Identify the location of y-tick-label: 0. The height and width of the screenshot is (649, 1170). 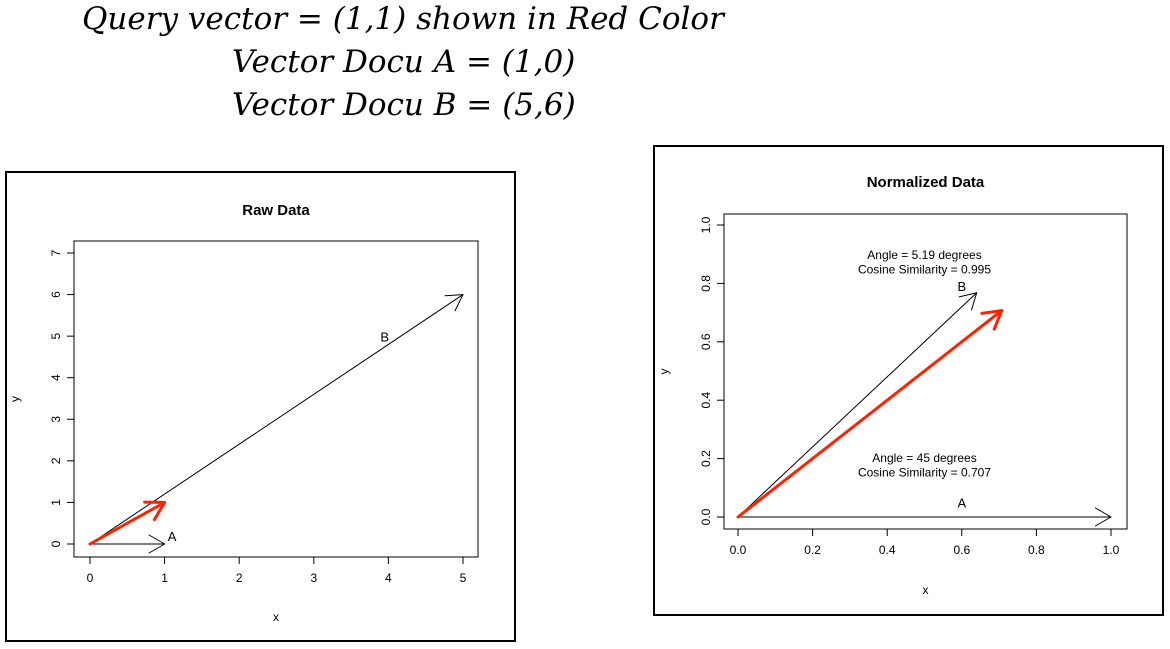
(56, 543).